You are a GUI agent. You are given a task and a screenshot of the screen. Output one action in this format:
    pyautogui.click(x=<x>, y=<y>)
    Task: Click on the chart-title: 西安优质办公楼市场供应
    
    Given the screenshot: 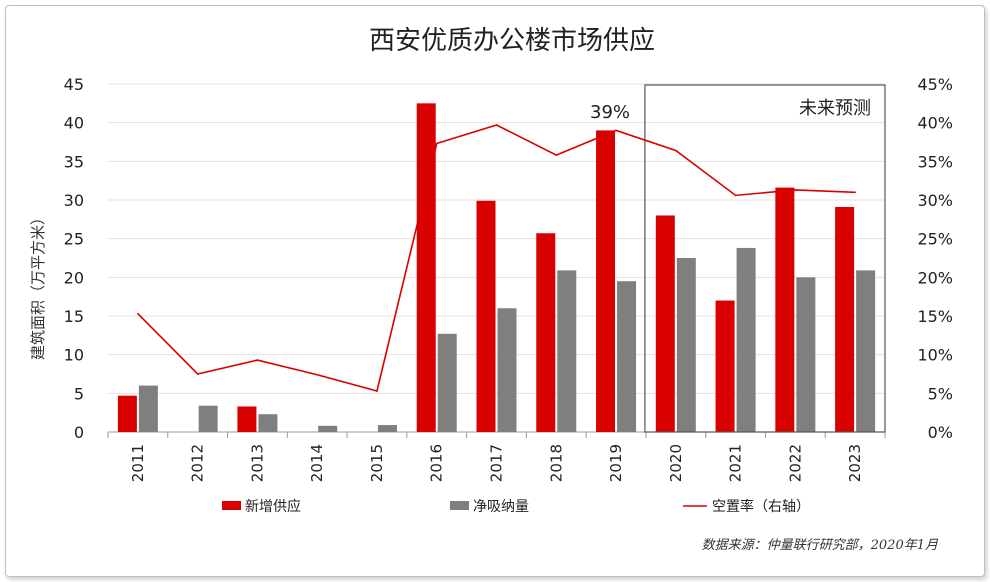 What is the action you would take?
    pyautogui.click(x=512, y=41)
    